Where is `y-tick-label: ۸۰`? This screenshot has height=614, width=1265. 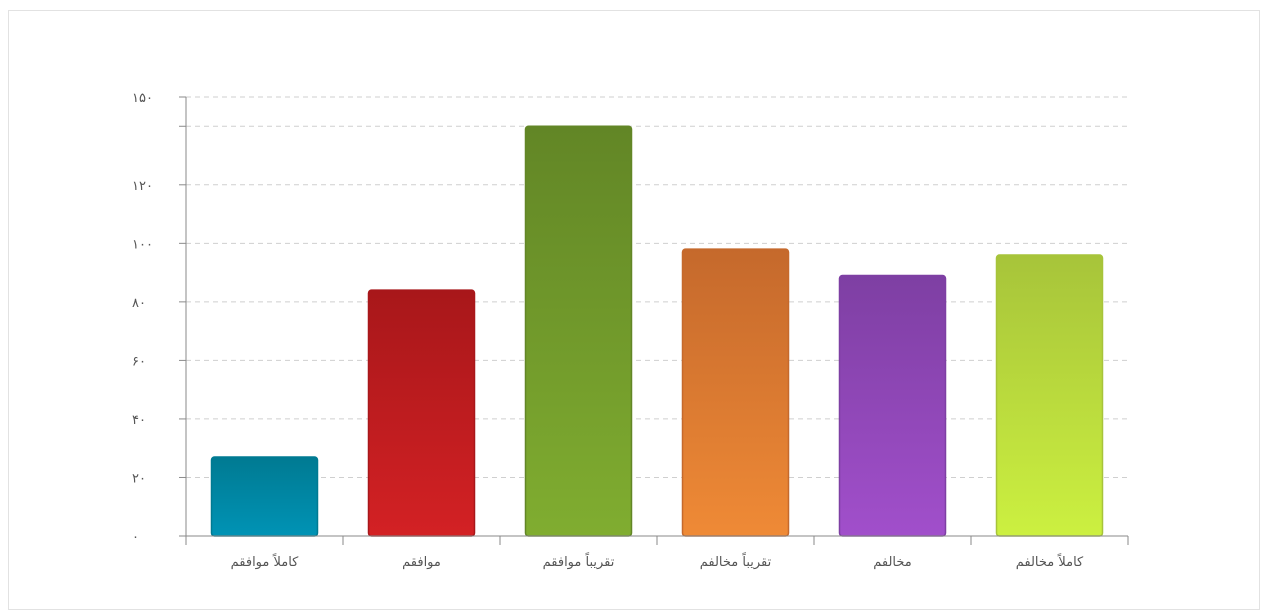 y-tick-label: ۸۰ is located at coordinates (139, 303).